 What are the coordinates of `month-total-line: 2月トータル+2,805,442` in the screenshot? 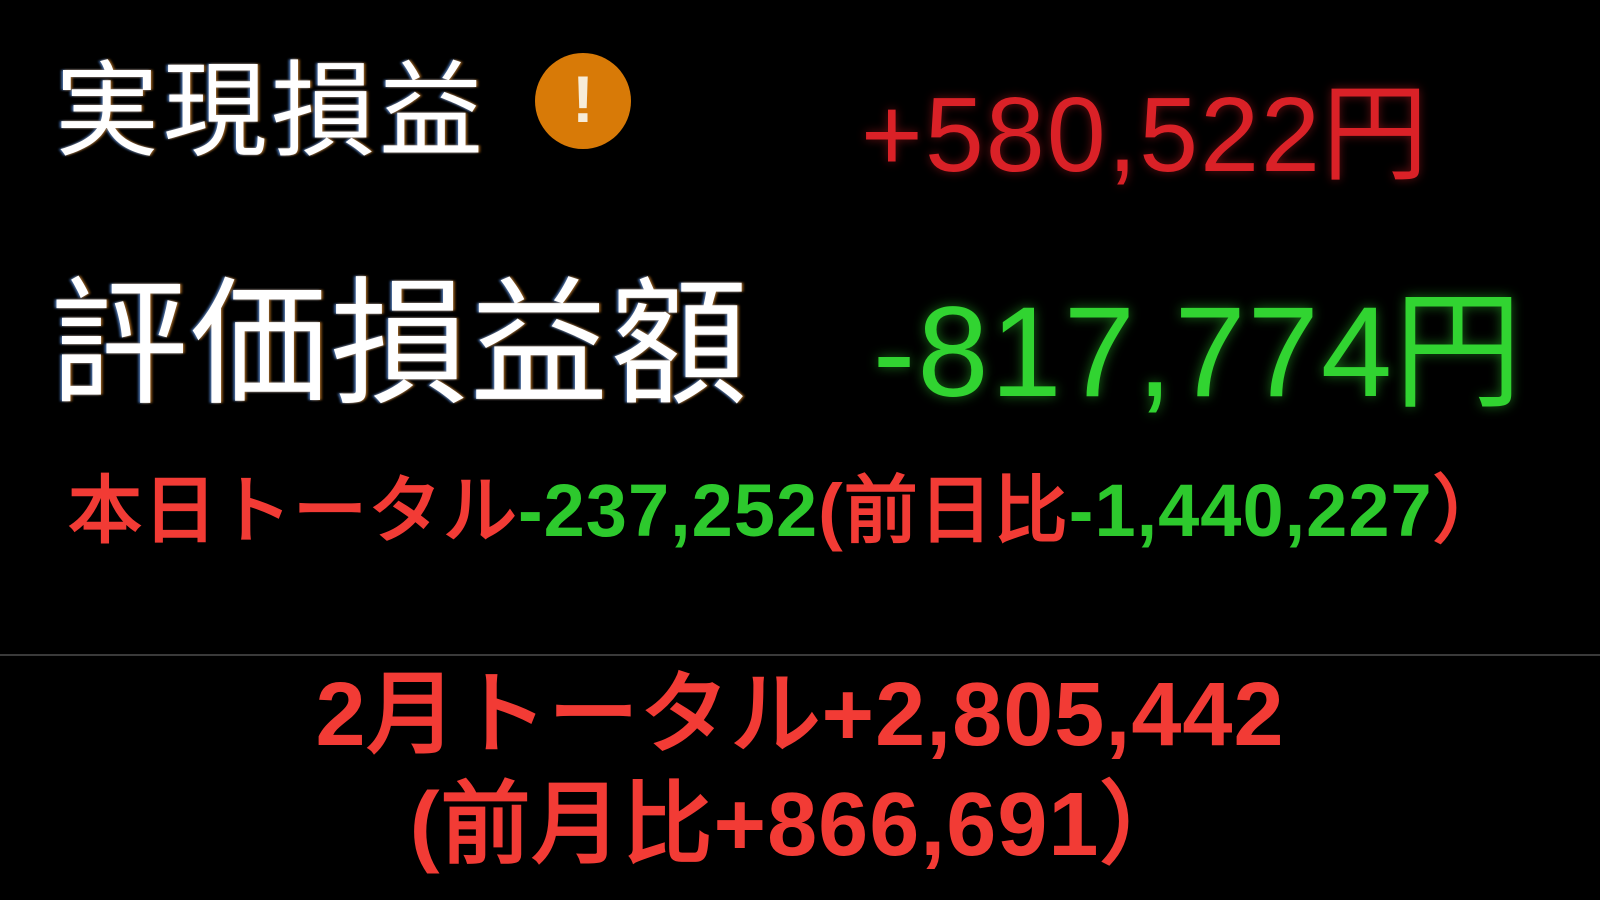 It's located at (800, 715).